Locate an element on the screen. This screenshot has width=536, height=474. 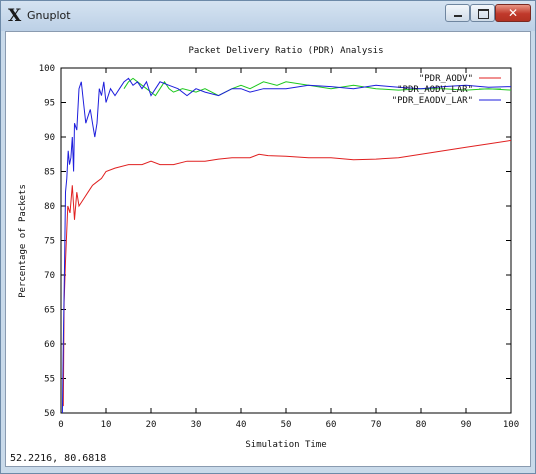
x-tick-label: 90 is located at coordinates (466, 425).